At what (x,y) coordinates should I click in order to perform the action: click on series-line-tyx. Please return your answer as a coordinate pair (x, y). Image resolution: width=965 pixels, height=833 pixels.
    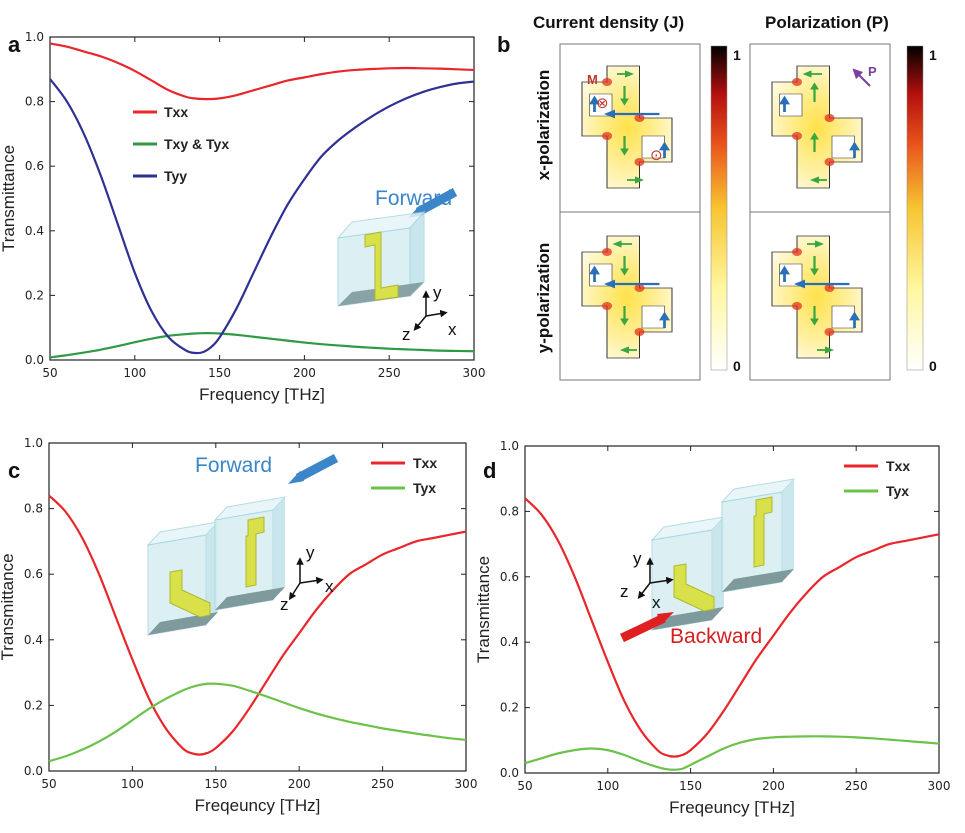
    Looking at the image, I should click on (732, 753).